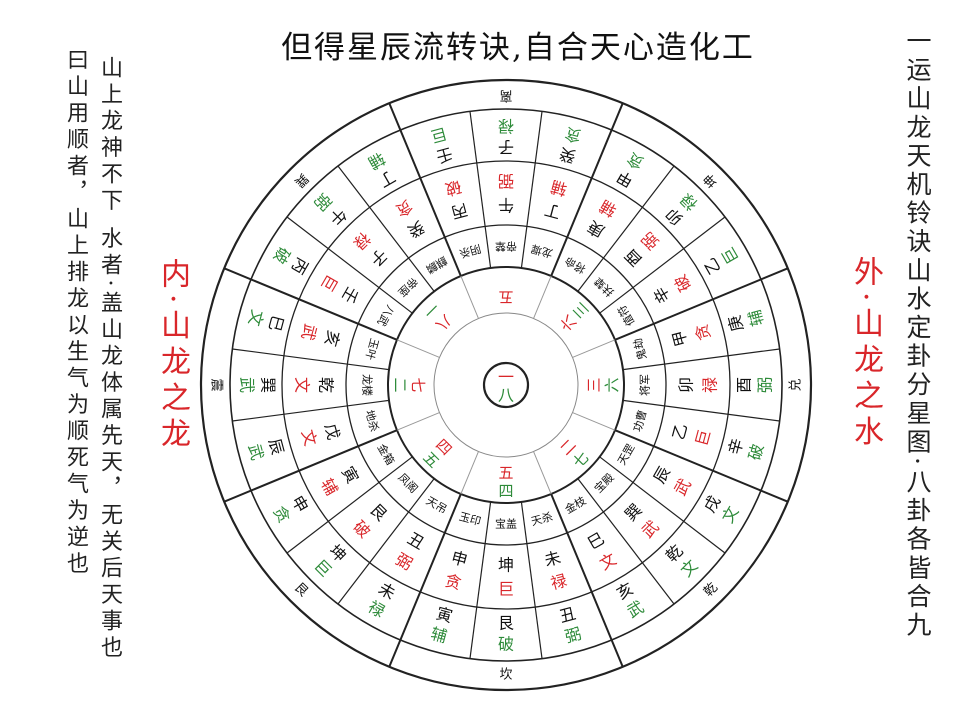 Image resolution: width=957 pixels, height=714 pixels. Describe the element at coordinates (603, 482) in the screenshot. I see `star-name: 宝殿` at that location.